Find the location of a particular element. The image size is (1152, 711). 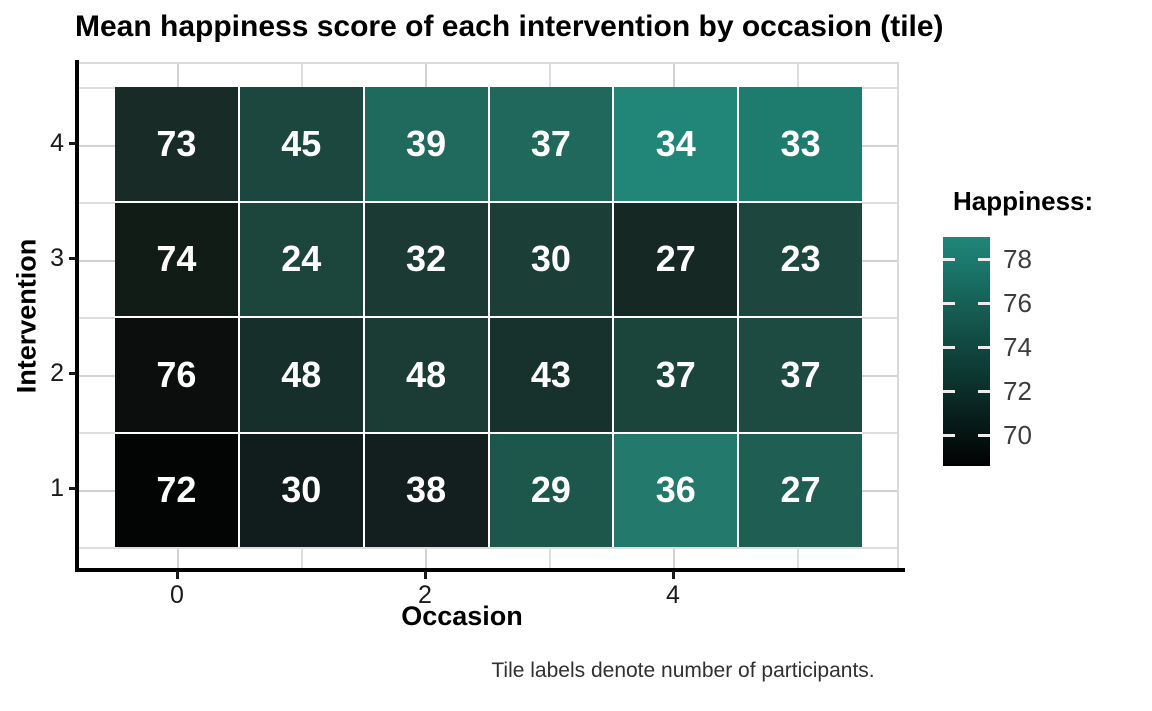

y-axis-line is located at coordinates (77, 316).